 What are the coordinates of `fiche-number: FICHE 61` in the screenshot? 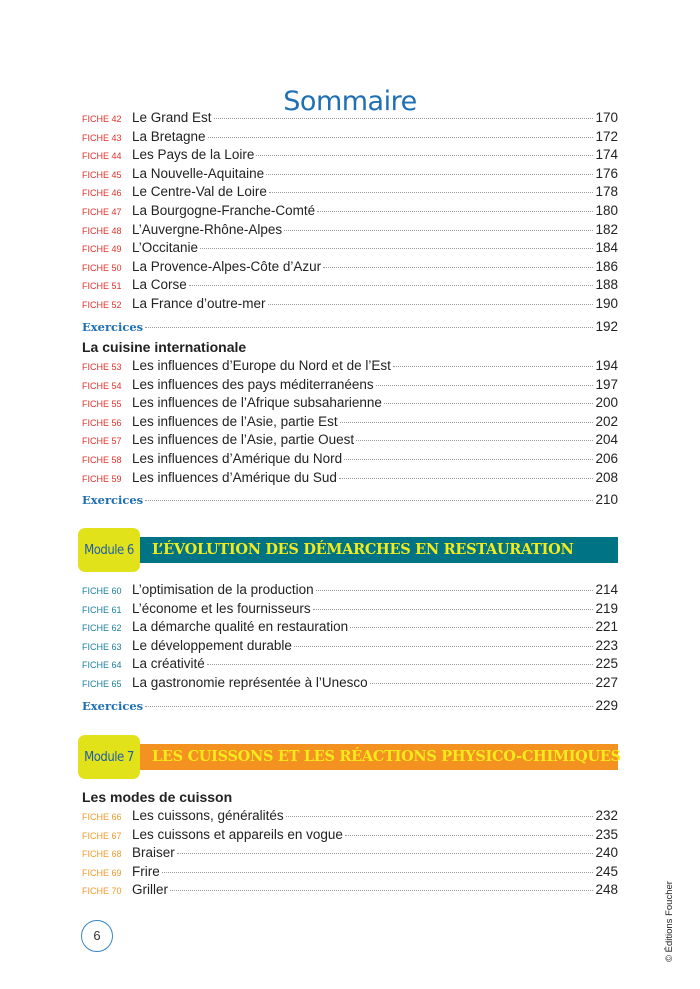 It's located at (102, 609).